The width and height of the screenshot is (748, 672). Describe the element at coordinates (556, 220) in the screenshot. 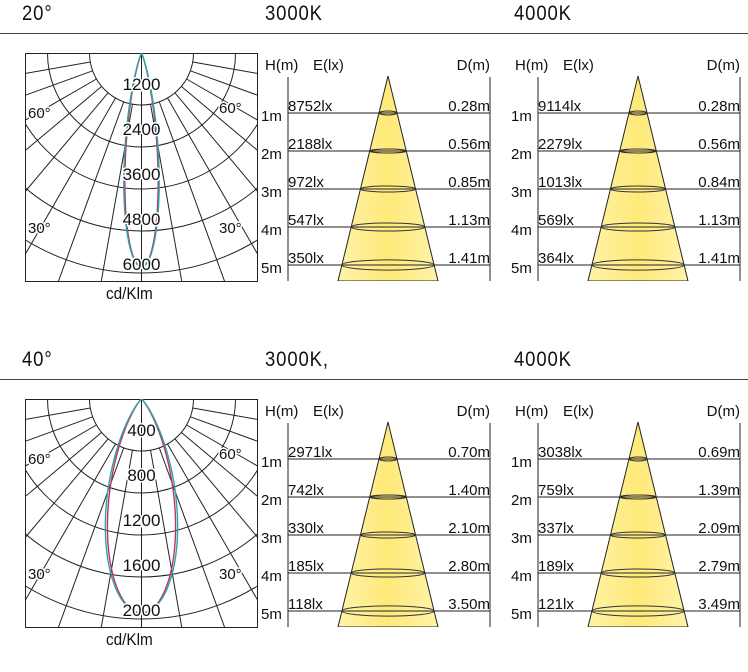

I see `illuminance-value: 569lx` at that location.